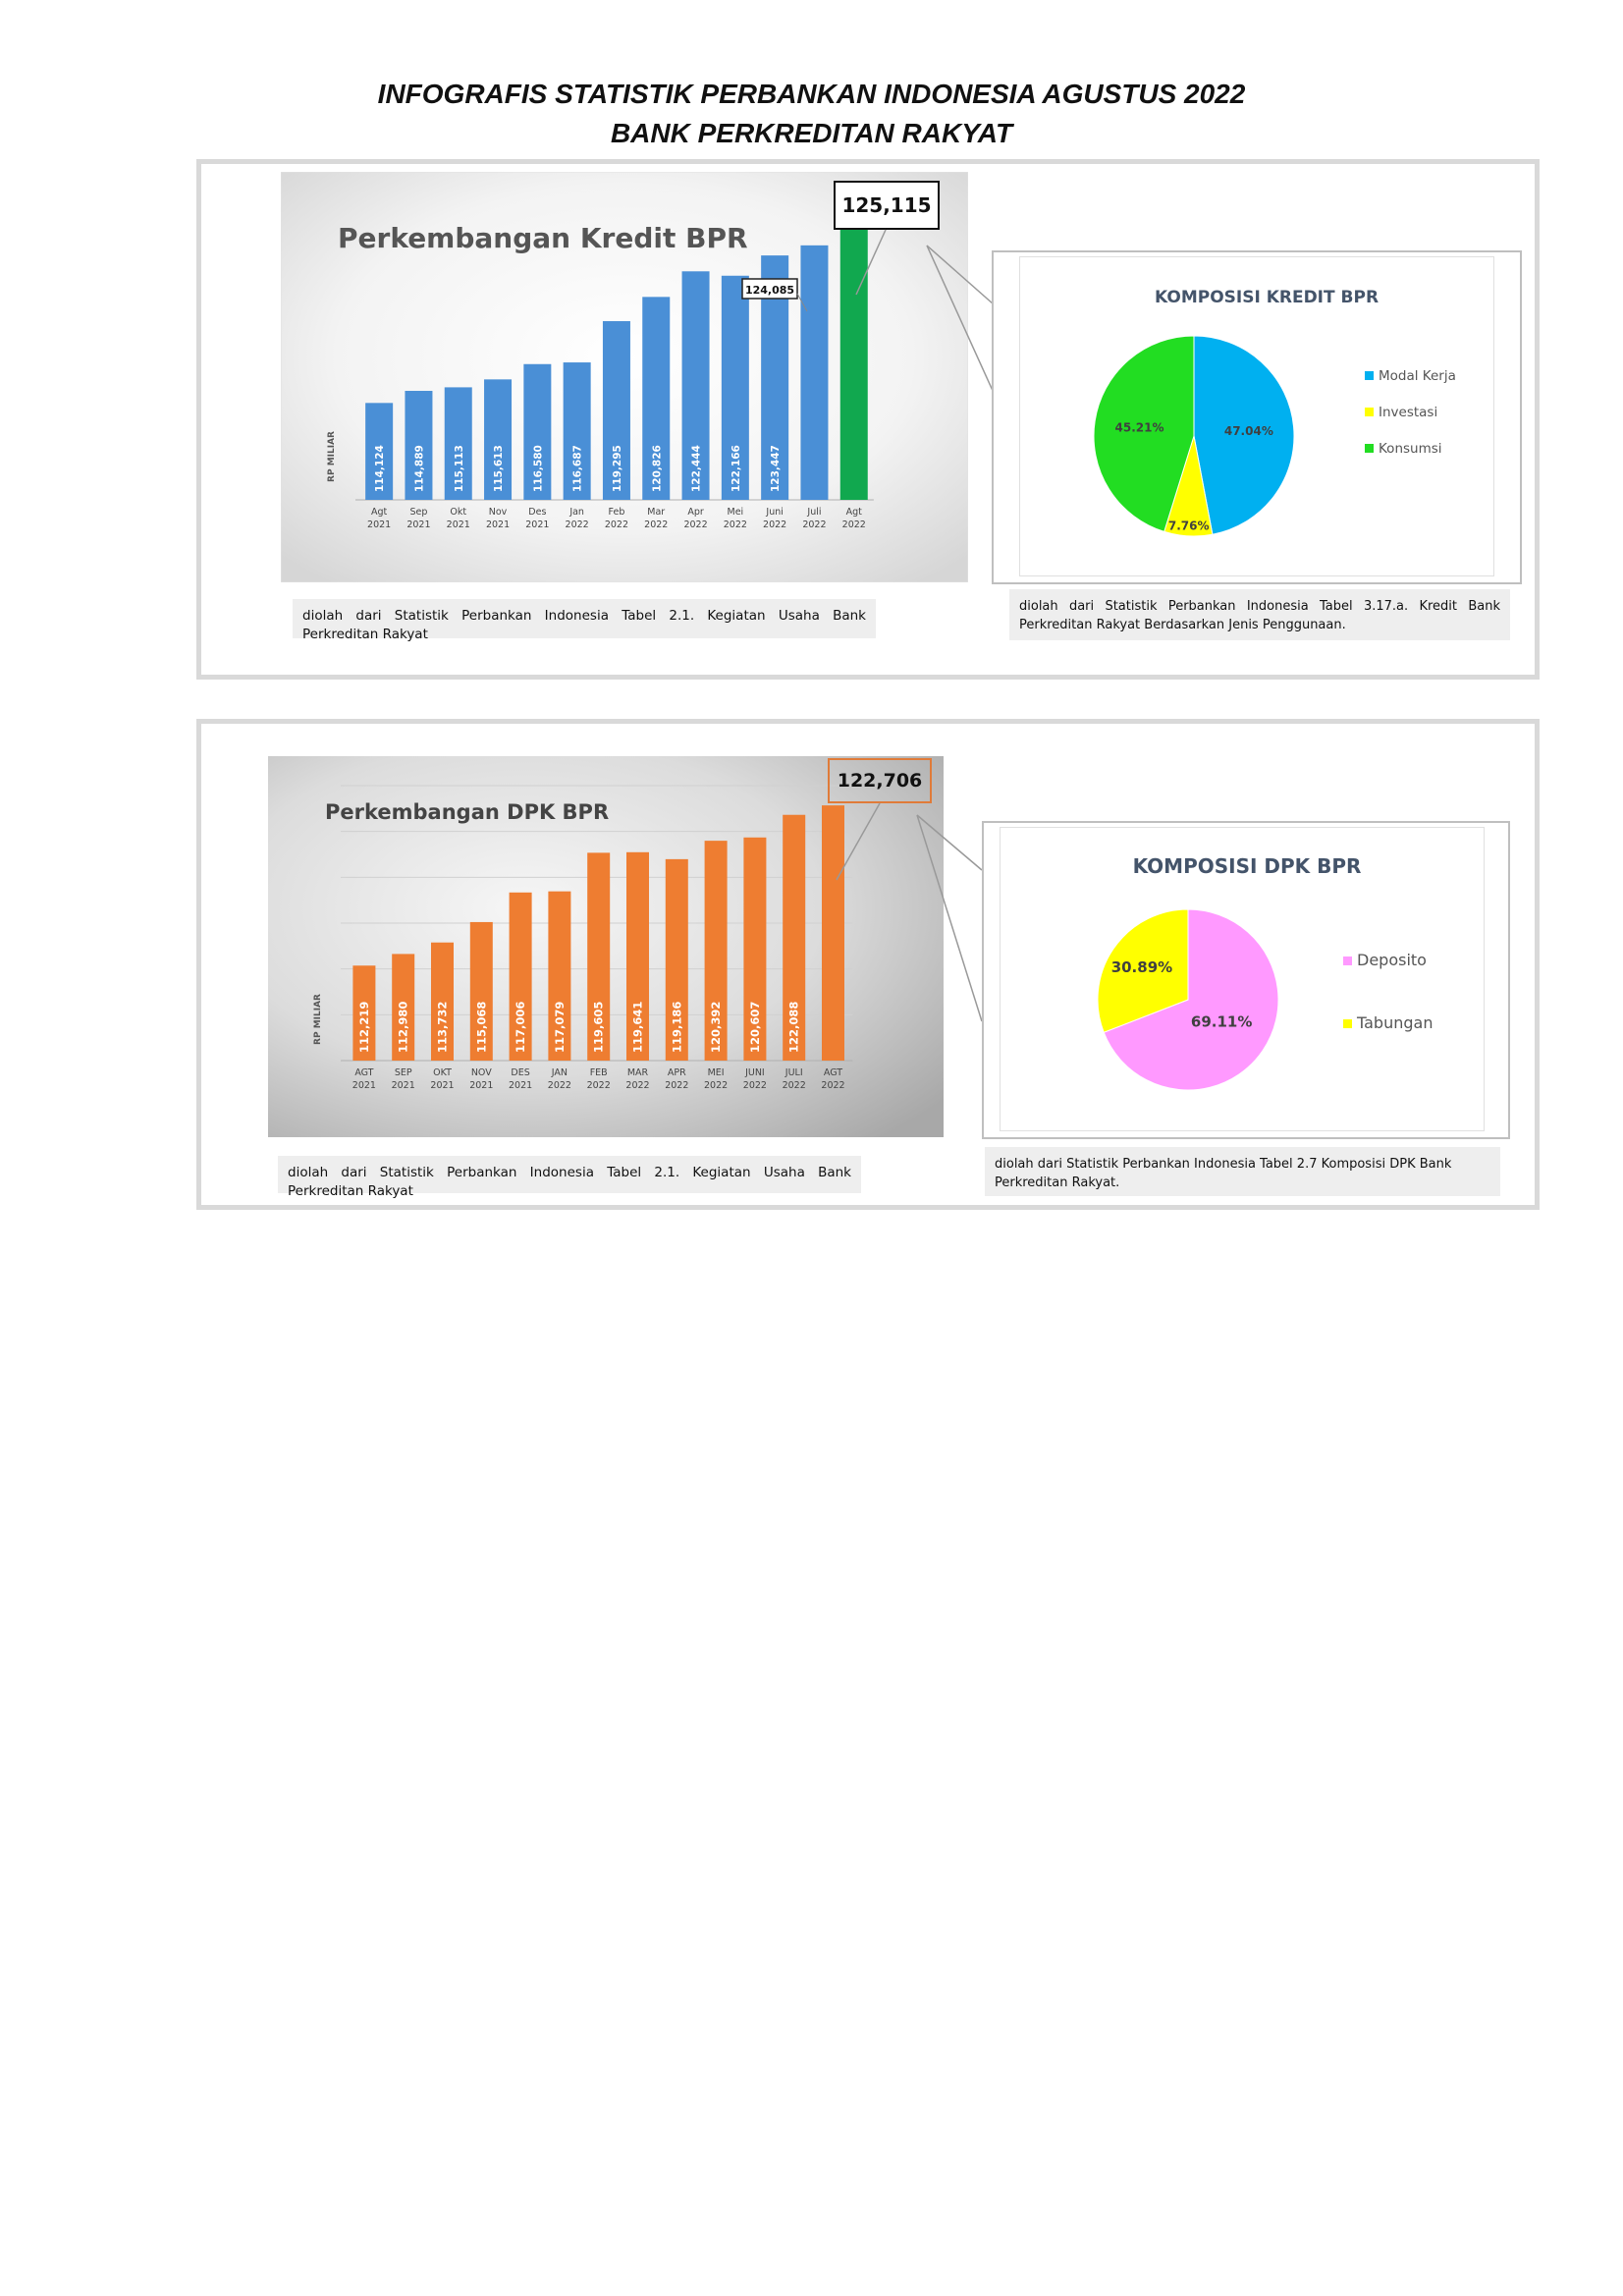 The width and height of the screenshot is (1623, 2296). What do you see at coordinates (1418, 376) in the screenshot?
I see `kredit-legend-label: Modal Kerja` at bounding box center [1418, 376].